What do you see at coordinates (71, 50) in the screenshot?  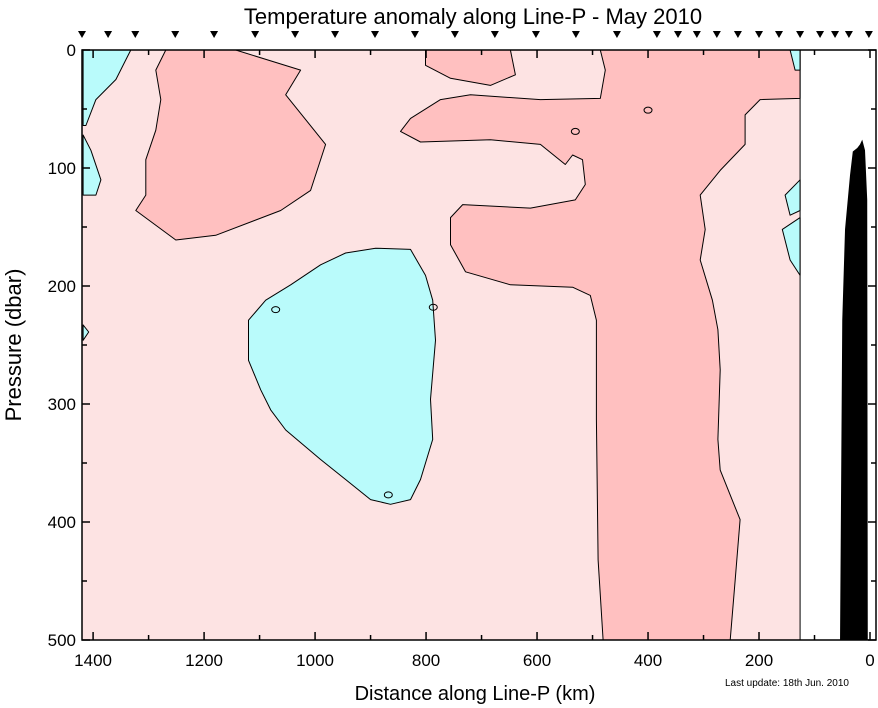 I see `y-tick-label: 0` at bounding box center [71, 50].